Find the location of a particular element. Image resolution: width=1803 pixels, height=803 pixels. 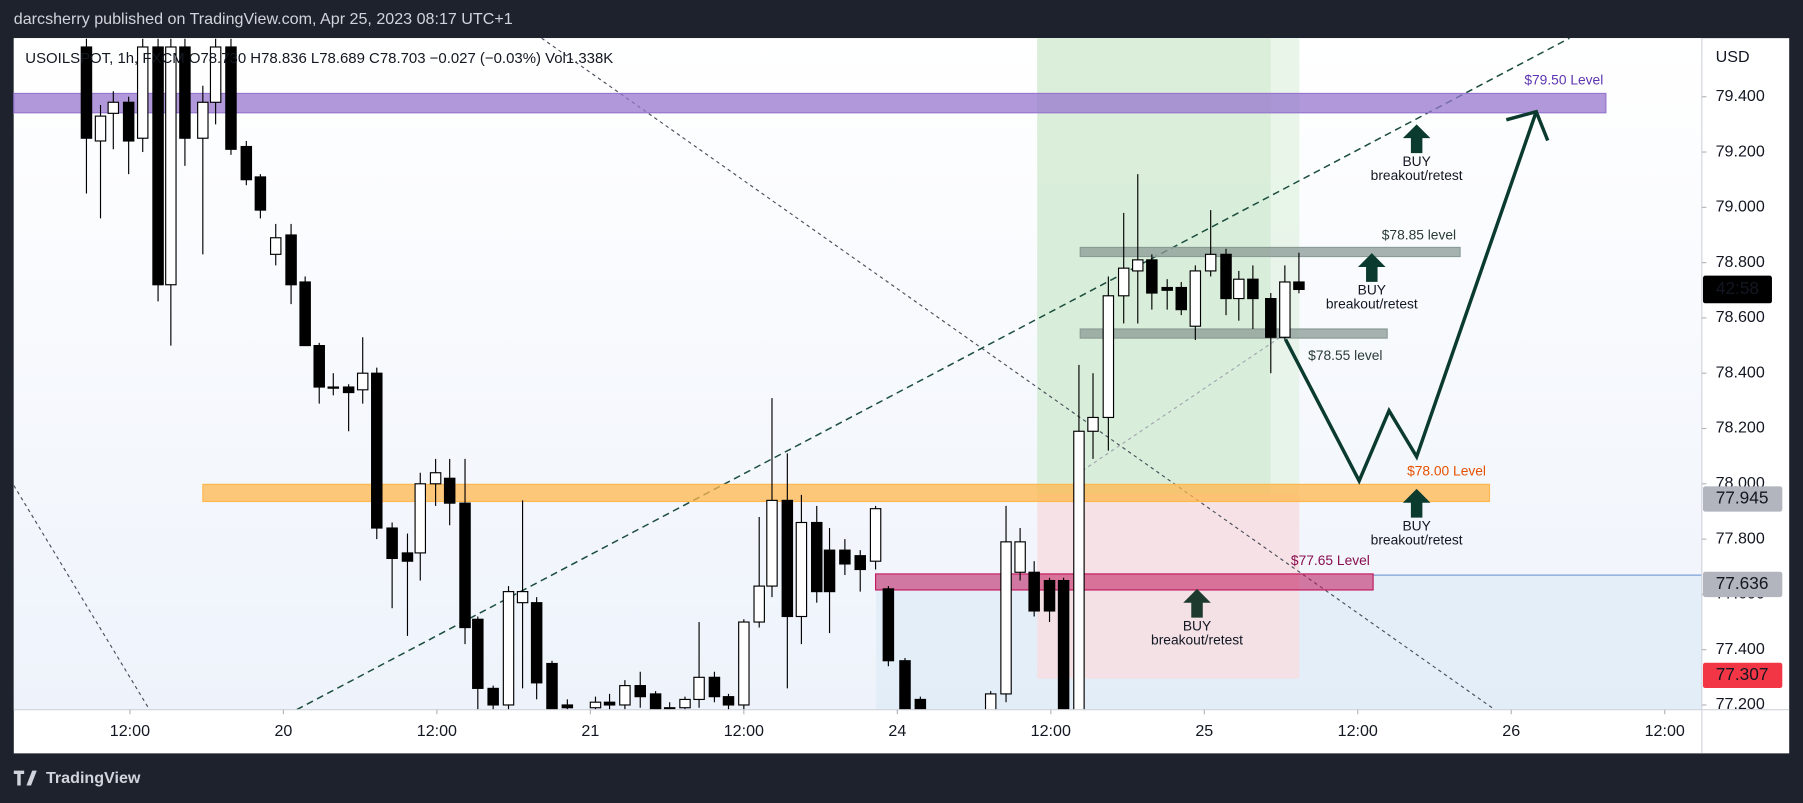

level-label: $78.55 level is located at coordinates (1345, 355).